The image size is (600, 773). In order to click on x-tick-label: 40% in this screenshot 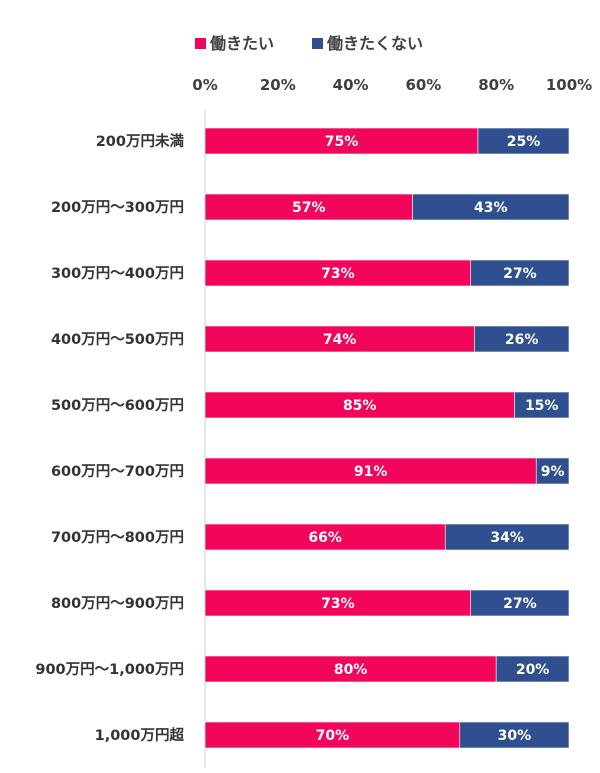, I will do `click(351, 85)`.